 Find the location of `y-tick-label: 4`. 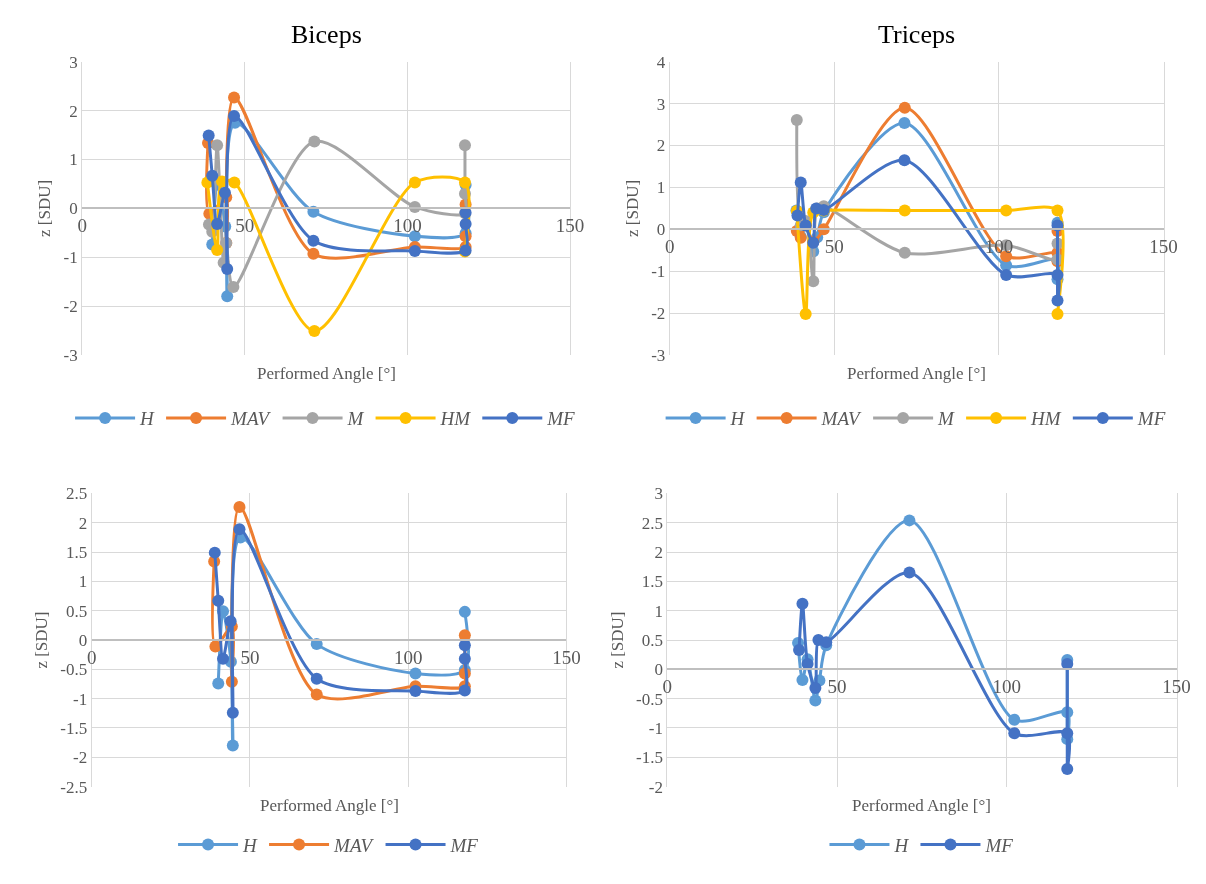

y-tick-label: 4 is located at coordinates (661, 62).